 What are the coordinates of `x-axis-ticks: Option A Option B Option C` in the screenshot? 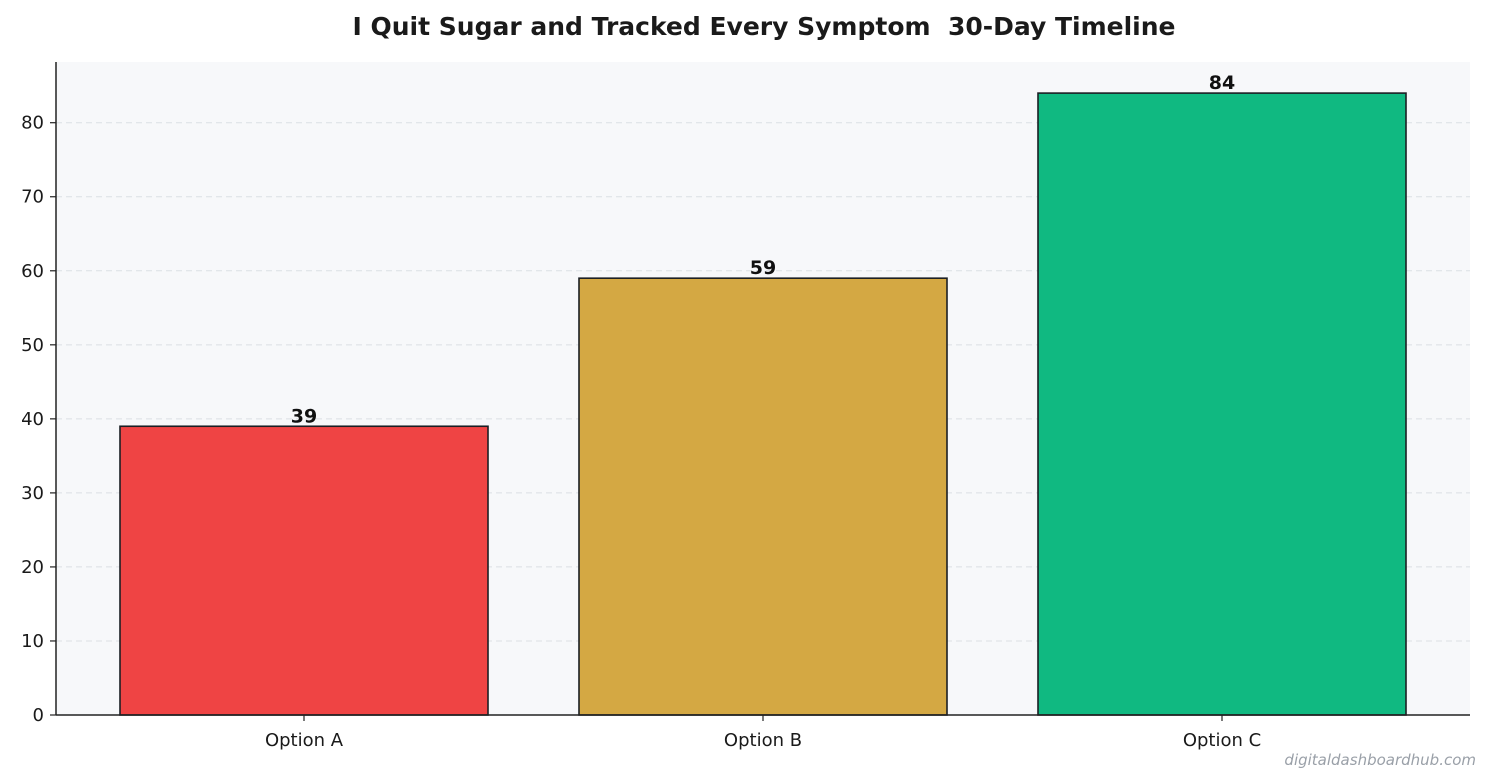 It's located at (763, 733).